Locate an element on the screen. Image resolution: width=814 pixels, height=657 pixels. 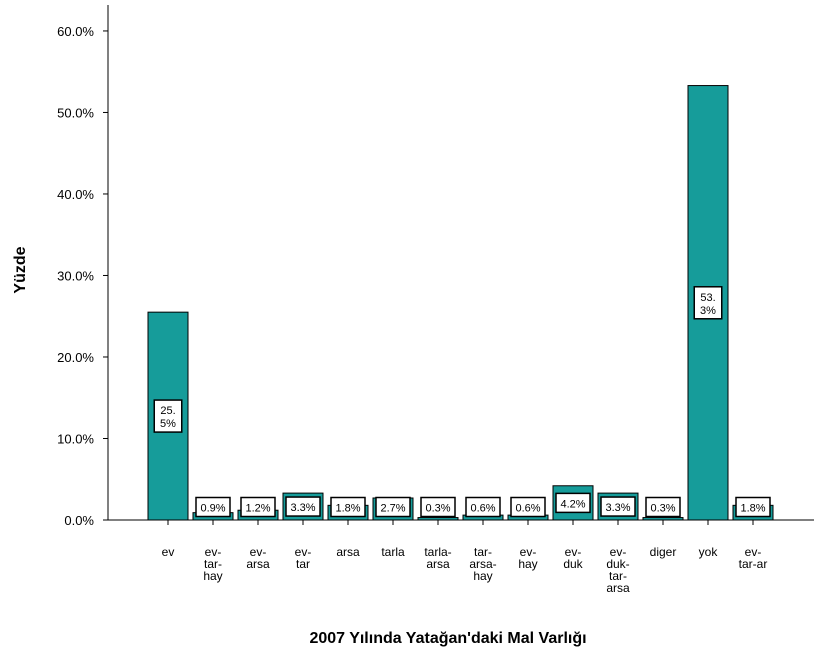
y-tick-label: 30.0% is located at coordinates (75, 275).